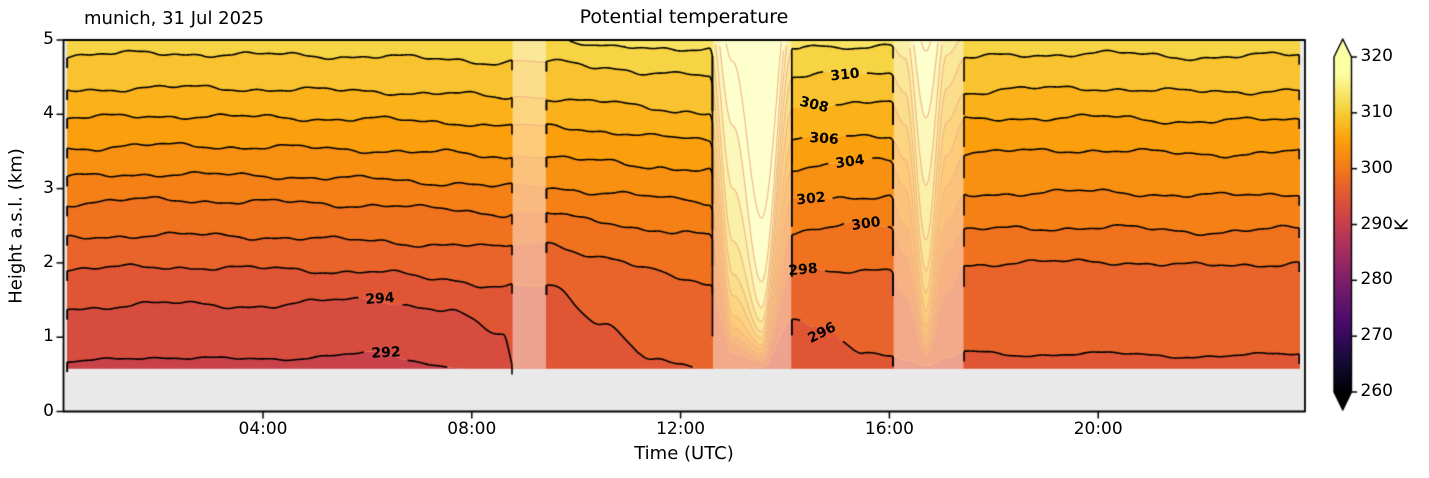 This screenshot has width=1429, height=478. Describe the element at coordinates (1376, 335) in the screenshot. I see `colorbar-tick-label: 270` at that location.